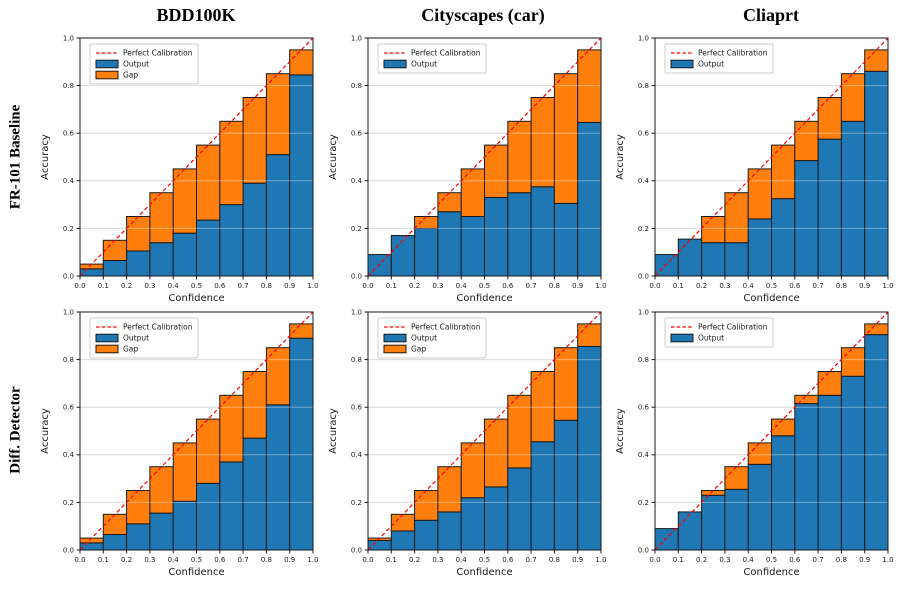  What do you see at coordinates (196, 15) in the screenshot?
I see `column-title-bdd100k: BDD100K` at bounding box center [196, 15].